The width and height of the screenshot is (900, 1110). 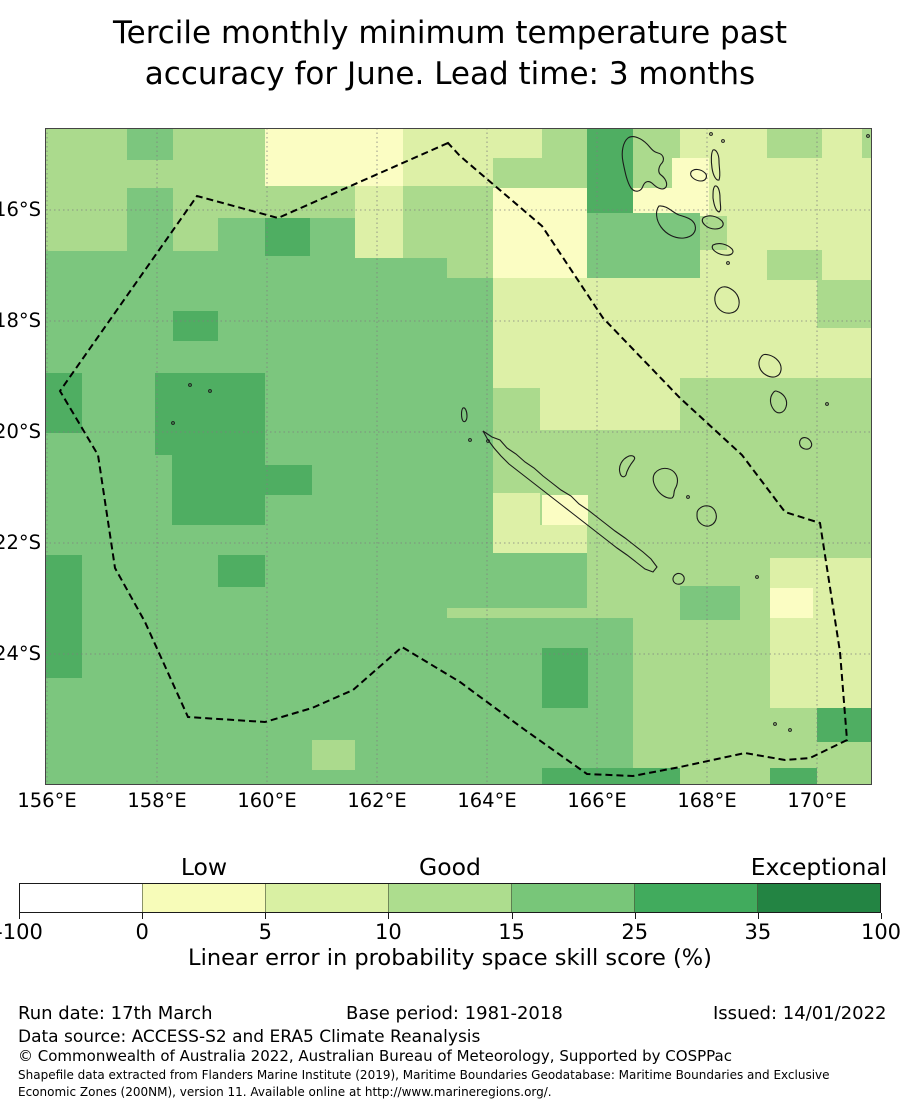 I want to click on colorbar-tick-label: 15, so click(x=511, y=932).